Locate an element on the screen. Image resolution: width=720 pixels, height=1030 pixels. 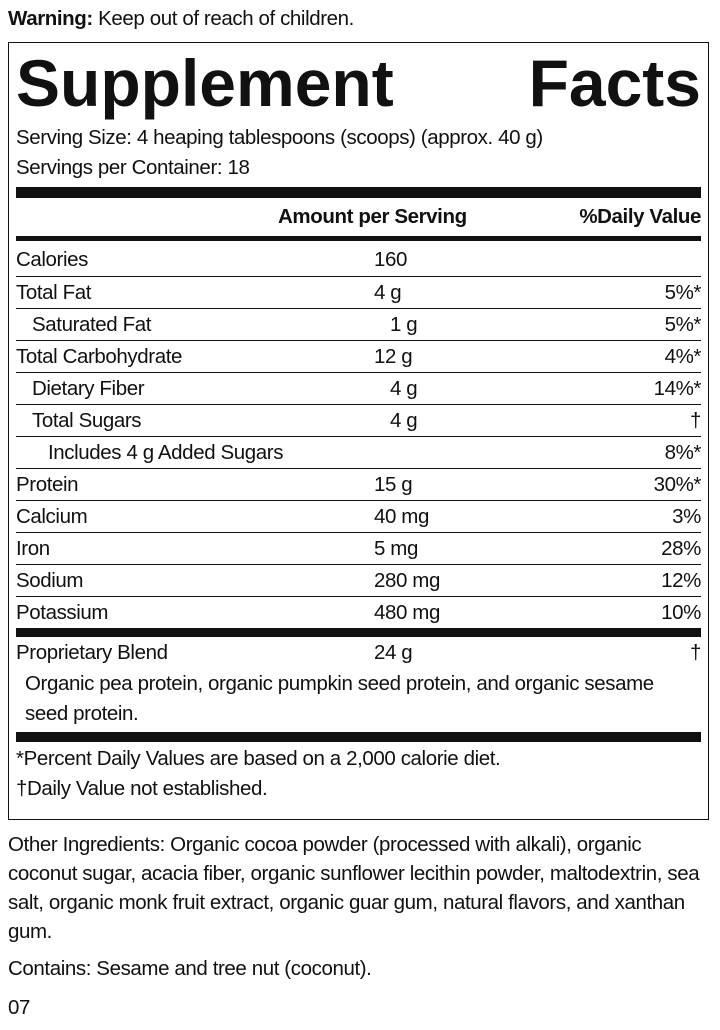
nutrient-amount: 160 is located at coordinates (391, 259).